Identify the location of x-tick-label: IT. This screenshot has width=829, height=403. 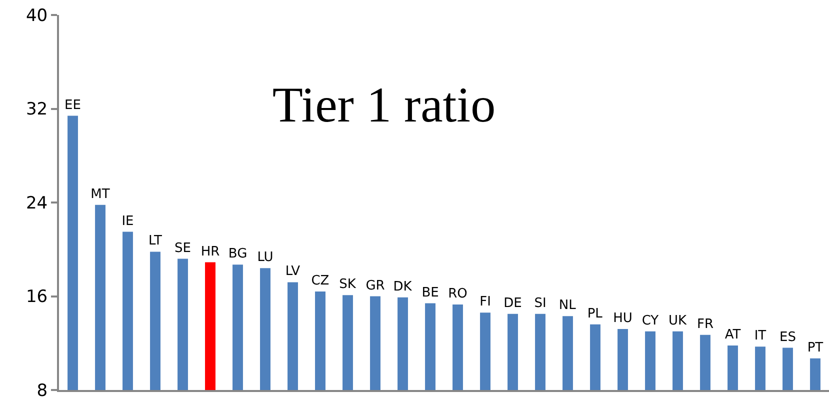
(760, 336).